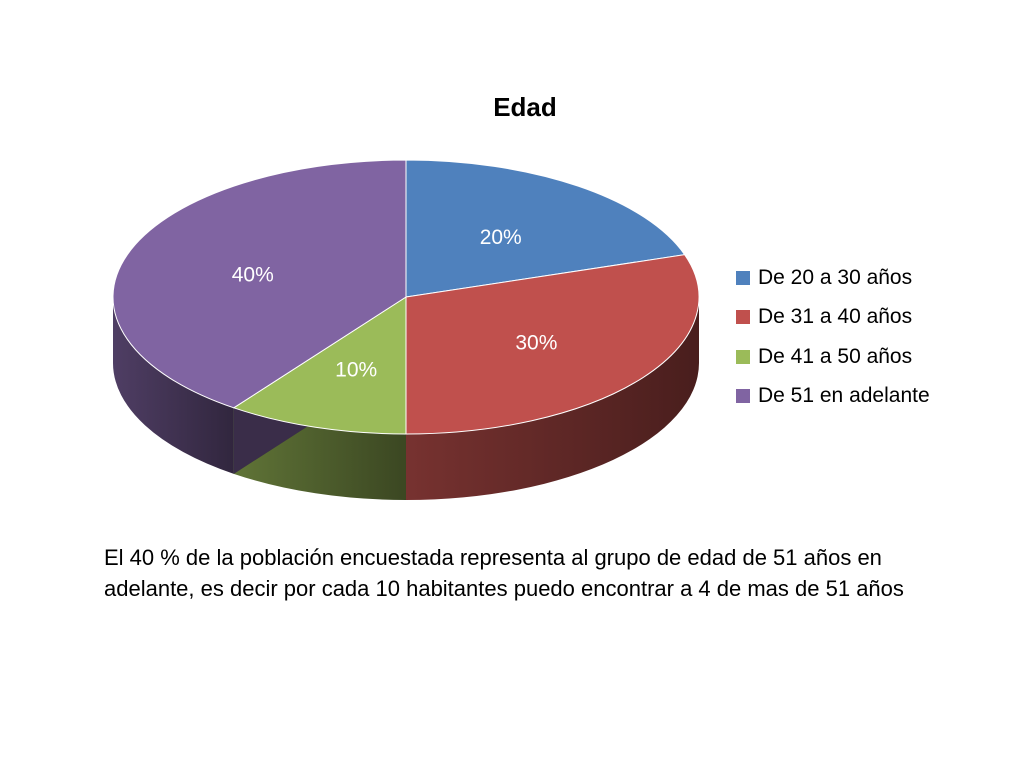 This screenshot has width=1024, height=768. Describe the element at coordinates (835, 356) in the screenshot. I see `legend-label: De 41 a 50 años` at that location.